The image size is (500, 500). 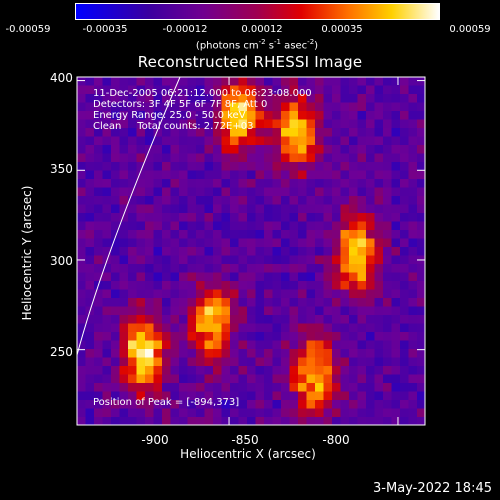 What do you see at coordinates (257, 45) in the screenshot?
I see `colorbar-unit: (photons cm-2 s-1 asec-2)` at bounding box center [257, 45].